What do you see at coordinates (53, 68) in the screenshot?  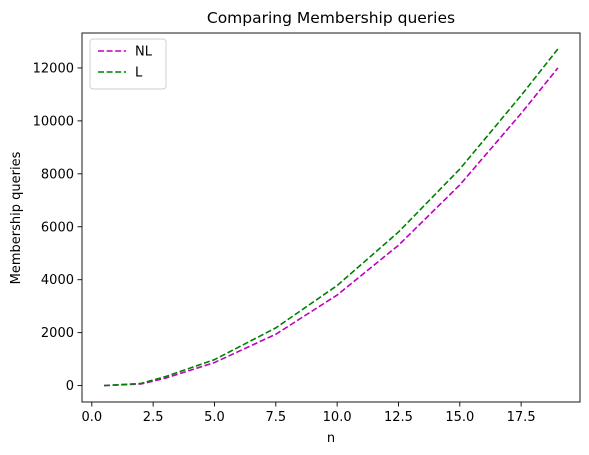 I see `y-tick-label: 12000` at bounding box center [53, 68].